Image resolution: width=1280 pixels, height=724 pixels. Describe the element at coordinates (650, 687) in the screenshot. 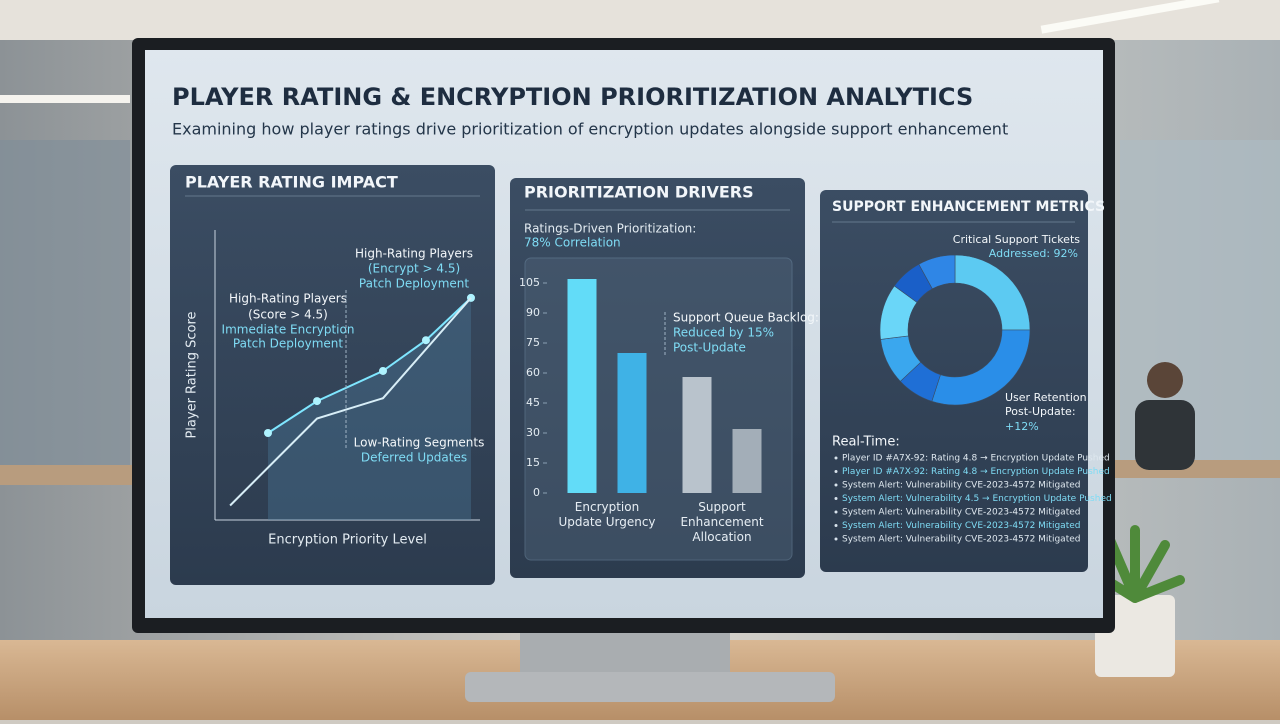

I see `monitor-base` at that location.